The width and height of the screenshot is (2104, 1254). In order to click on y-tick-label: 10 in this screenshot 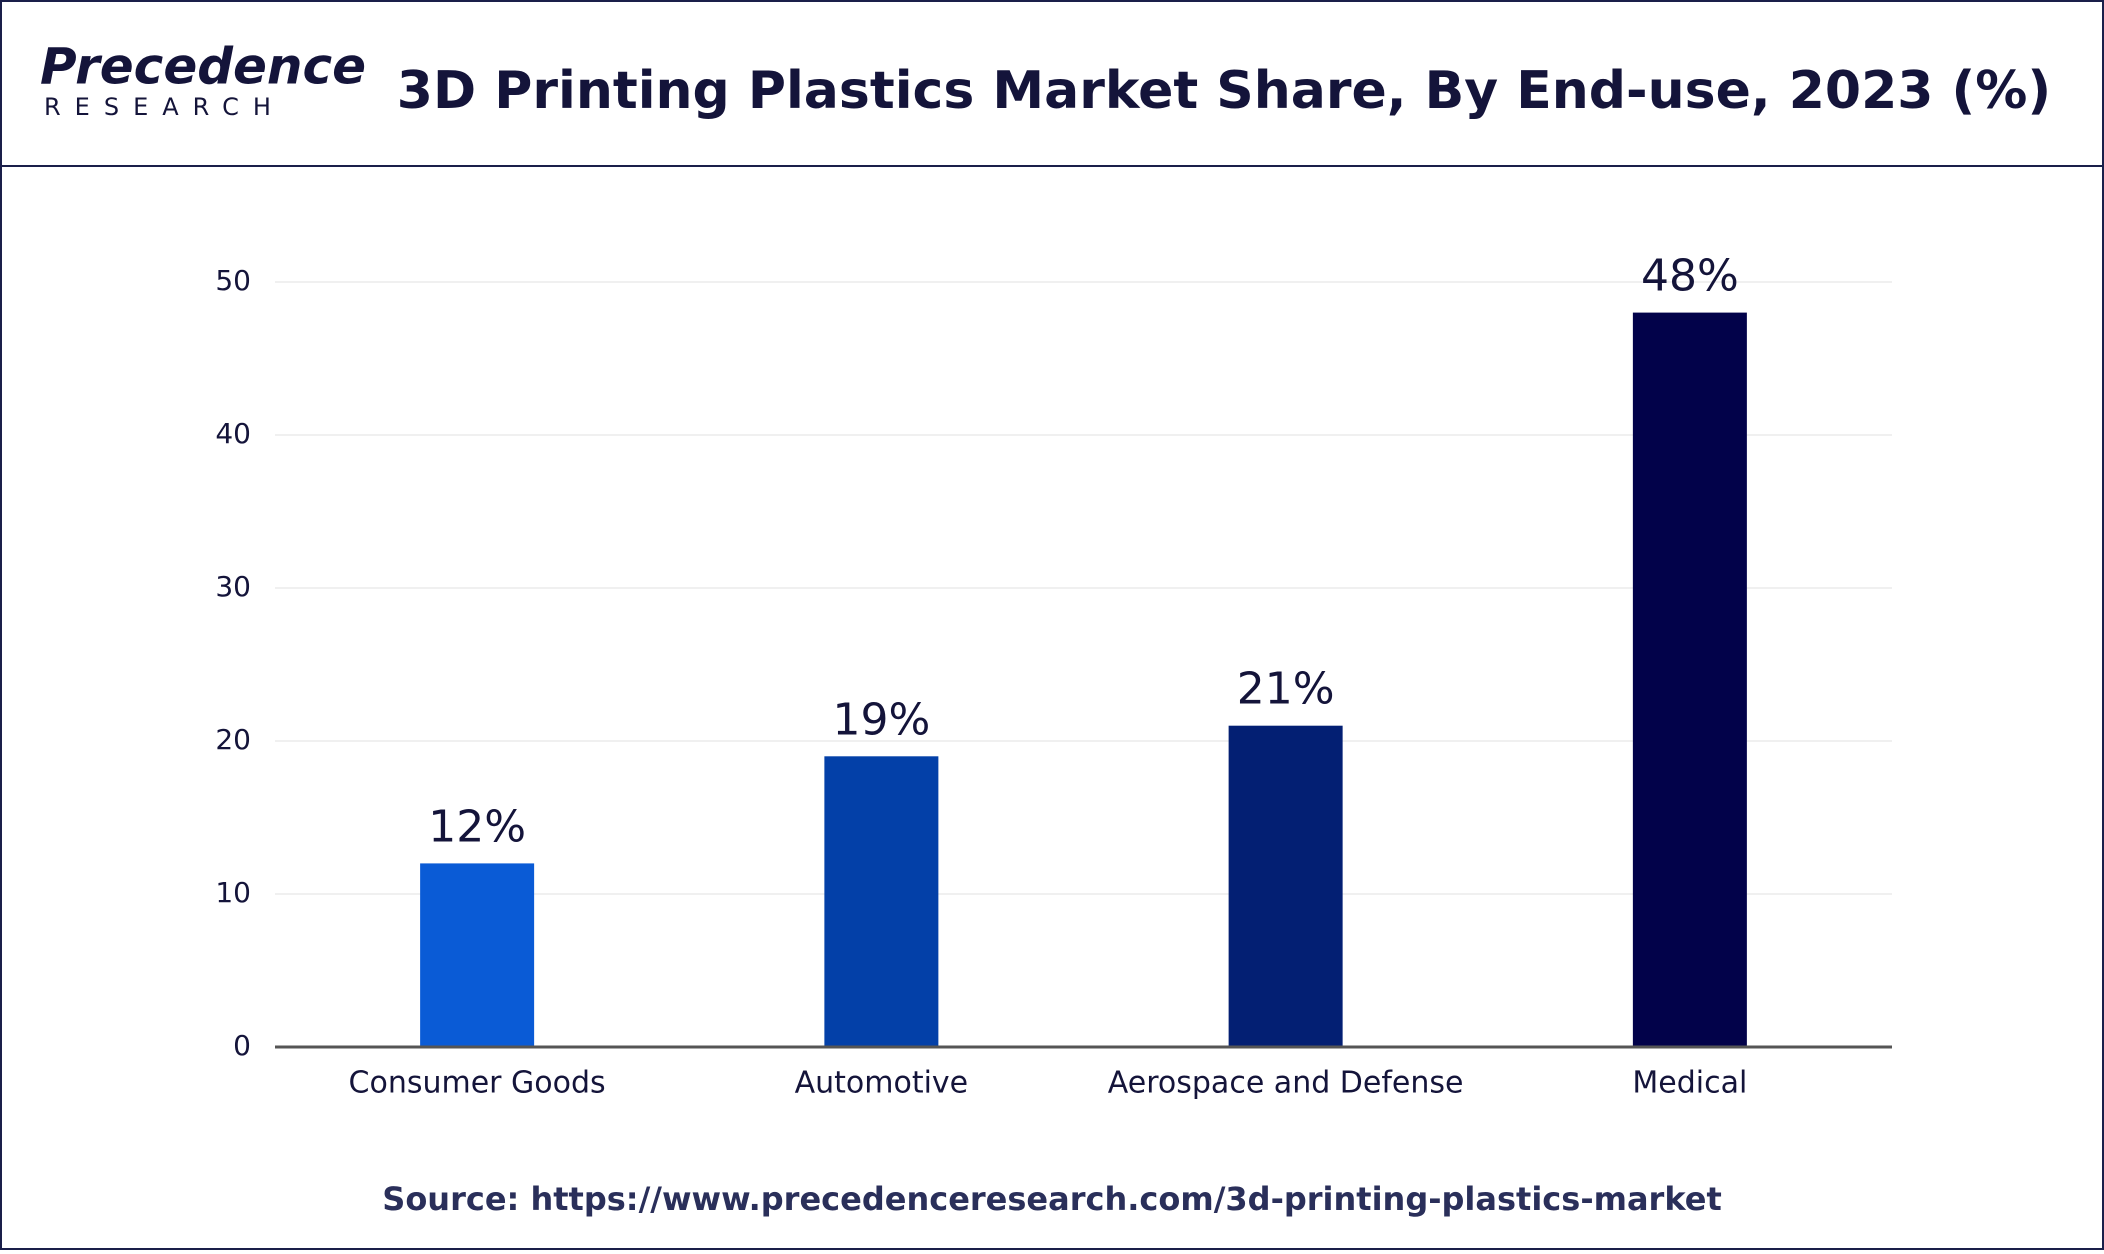, I will do `click(233, 892)`.